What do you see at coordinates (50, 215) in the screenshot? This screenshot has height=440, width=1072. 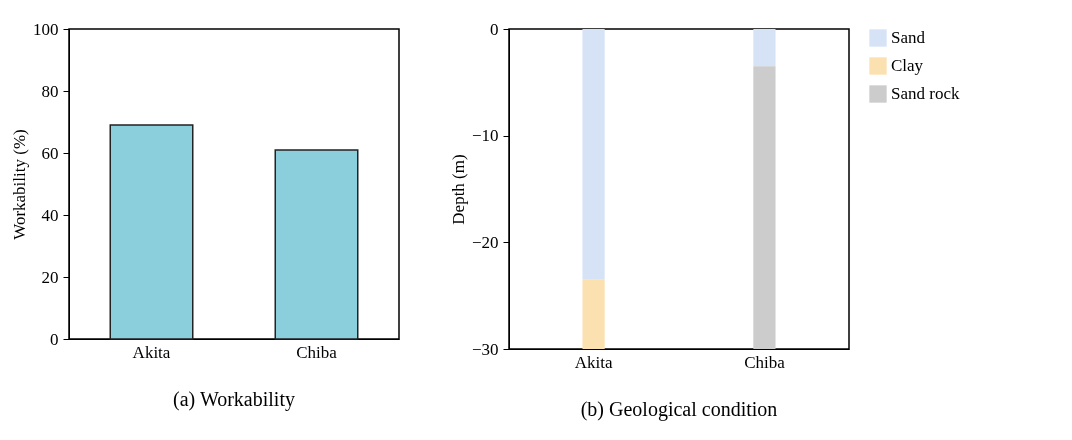 I see `y-tick-label: 40` at bounding box center [50, 215].